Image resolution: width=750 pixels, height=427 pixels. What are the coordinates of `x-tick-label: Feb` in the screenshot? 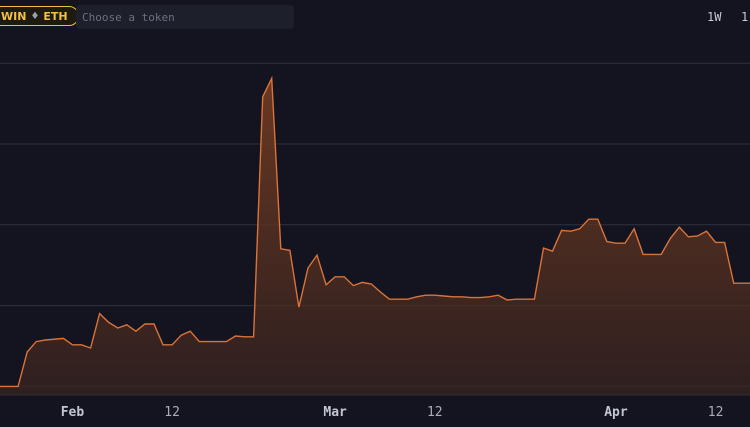 It's located at (73, 412).